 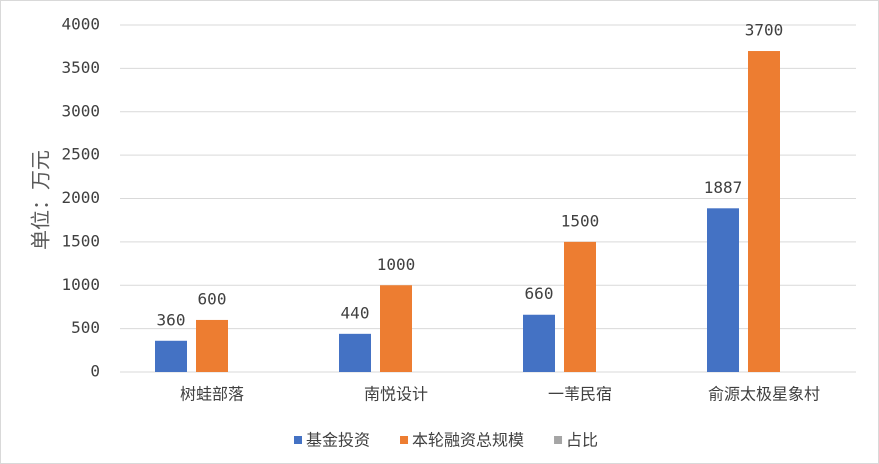 I want to click on y-axis-label: 单位：万元, so click(x=41, y=200).